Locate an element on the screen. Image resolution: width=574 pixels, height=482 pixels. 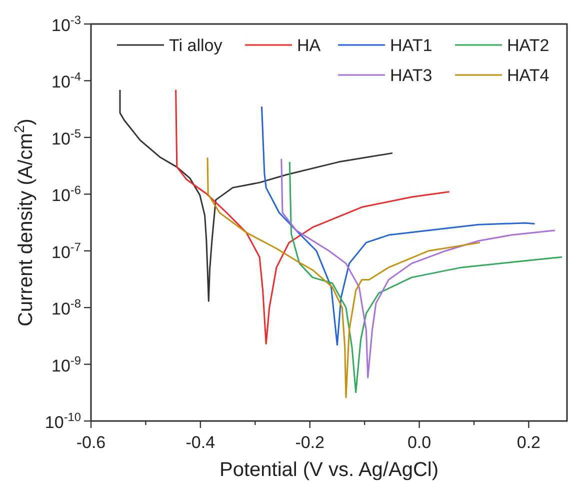
y-tick-label: 10$^{-5}$ is located at coordinates (67, 137).